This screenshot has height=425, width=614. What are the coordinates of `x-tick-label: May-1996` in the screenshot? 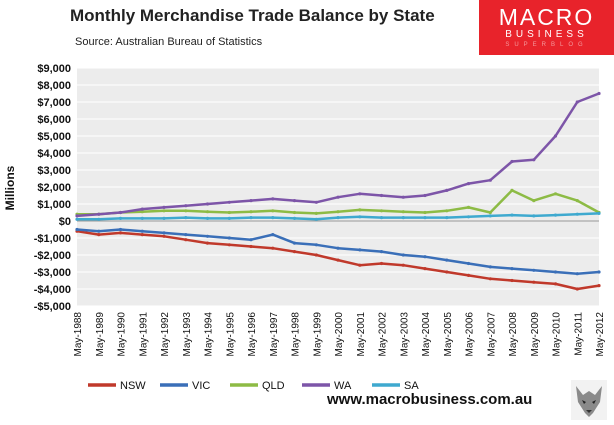 It's located at (252, 334).